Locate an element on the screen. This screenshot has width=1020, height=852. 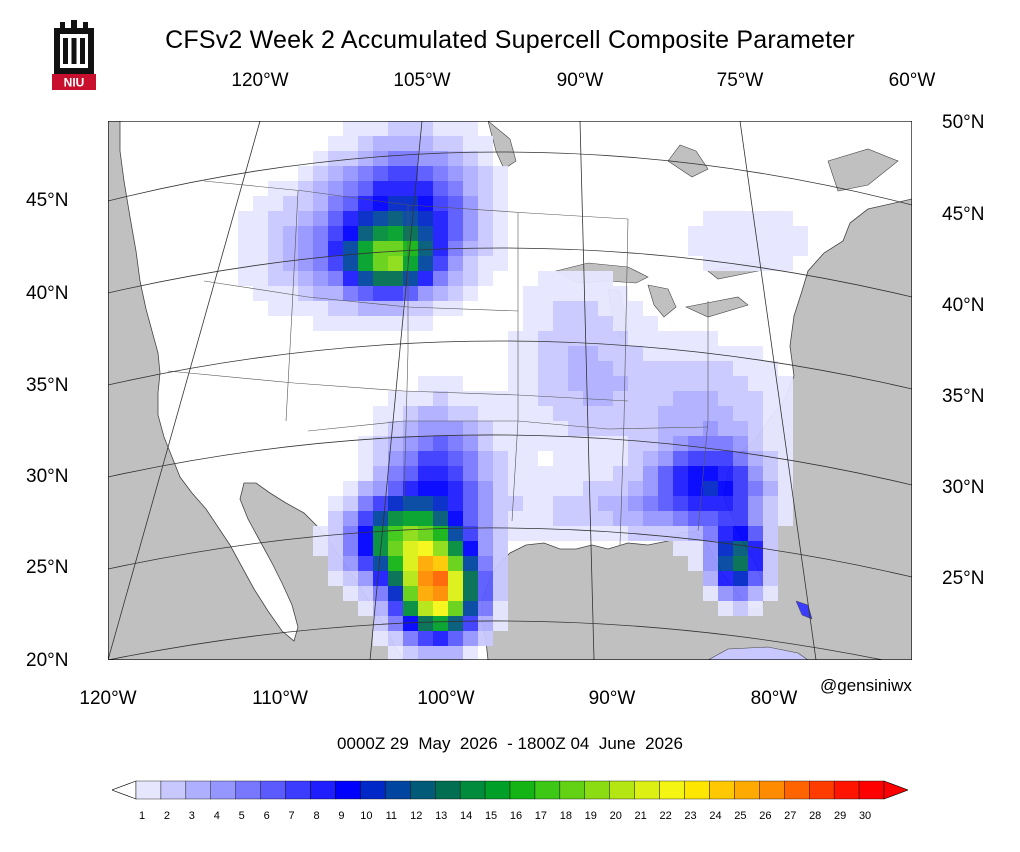
credit: @gensiniwx is located at coordinates (866, 685).